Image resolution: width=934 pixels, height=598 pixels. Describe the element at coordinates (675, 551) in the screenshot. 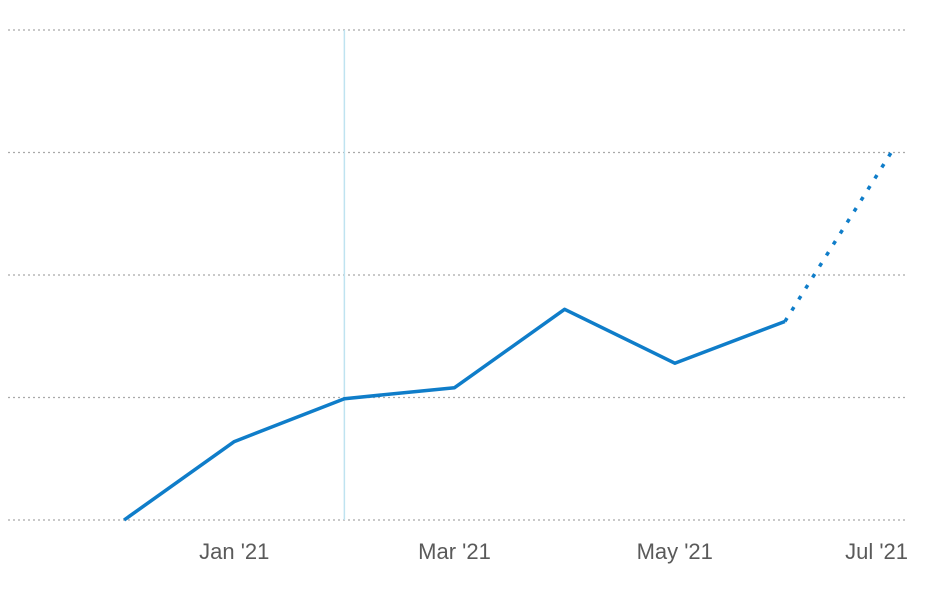

I see `x-tick-label: May '21` at that location.